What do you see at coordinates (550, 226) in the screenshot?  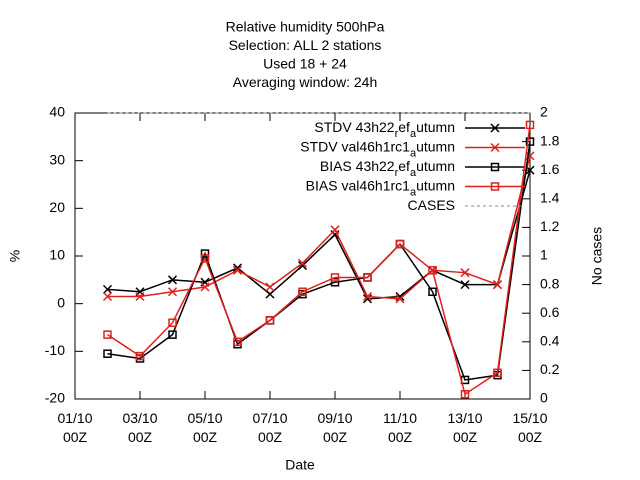 I see `y2-tick-label: 1.2` at bounding box center [550, 226].